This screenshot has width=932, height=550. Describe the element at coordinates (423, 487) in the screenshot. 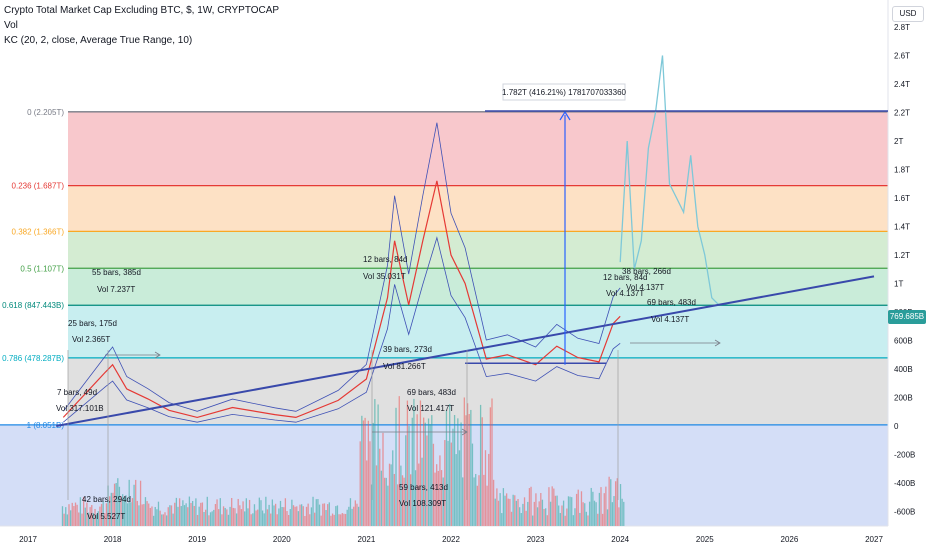

I see `range-annotation: 59 bars, 413d` at that location.